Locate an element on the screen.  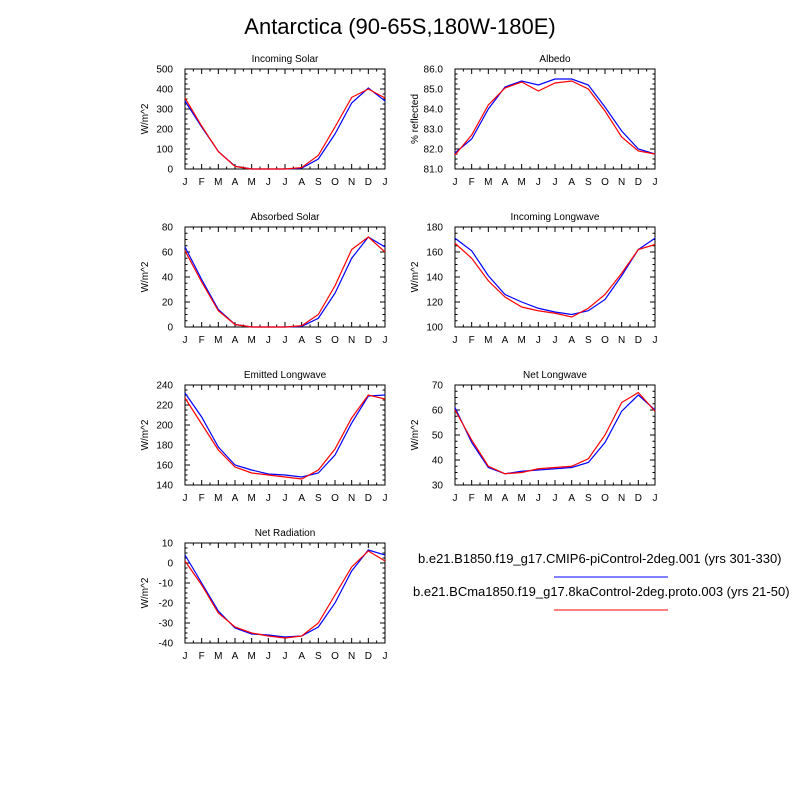
panel-title: Emitted Longwave is located at coordinates (285, 375).